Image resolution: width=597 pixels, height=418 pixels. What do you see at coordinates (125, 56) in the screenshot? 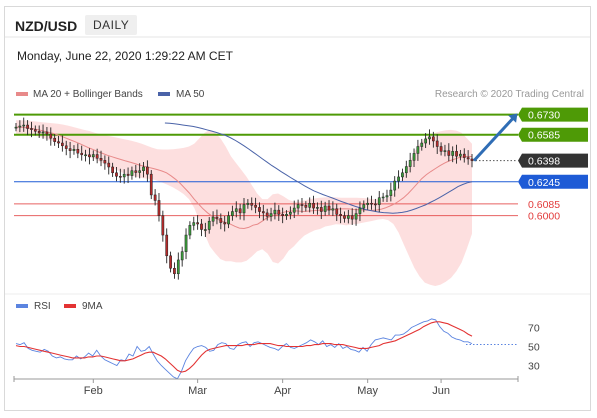
I see `datetime-label: Monday, June 22, 2020 1:29:22 AM CET` at bounding box center [125, 56].